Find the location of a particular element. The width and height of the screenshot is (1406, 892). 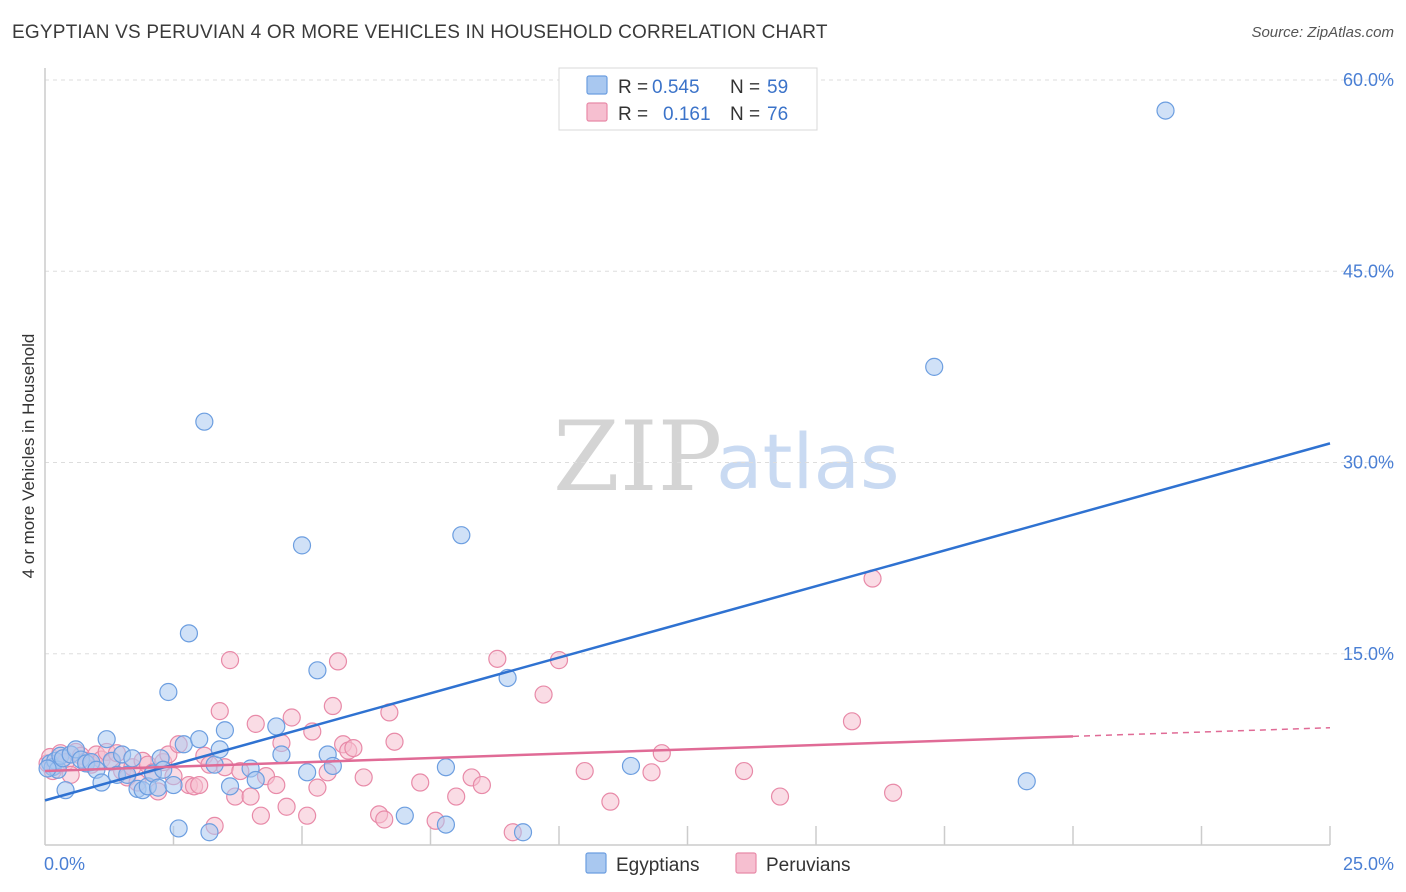

legend-r-value-peruvians: 0.161 is located at coordinates (687, 114).